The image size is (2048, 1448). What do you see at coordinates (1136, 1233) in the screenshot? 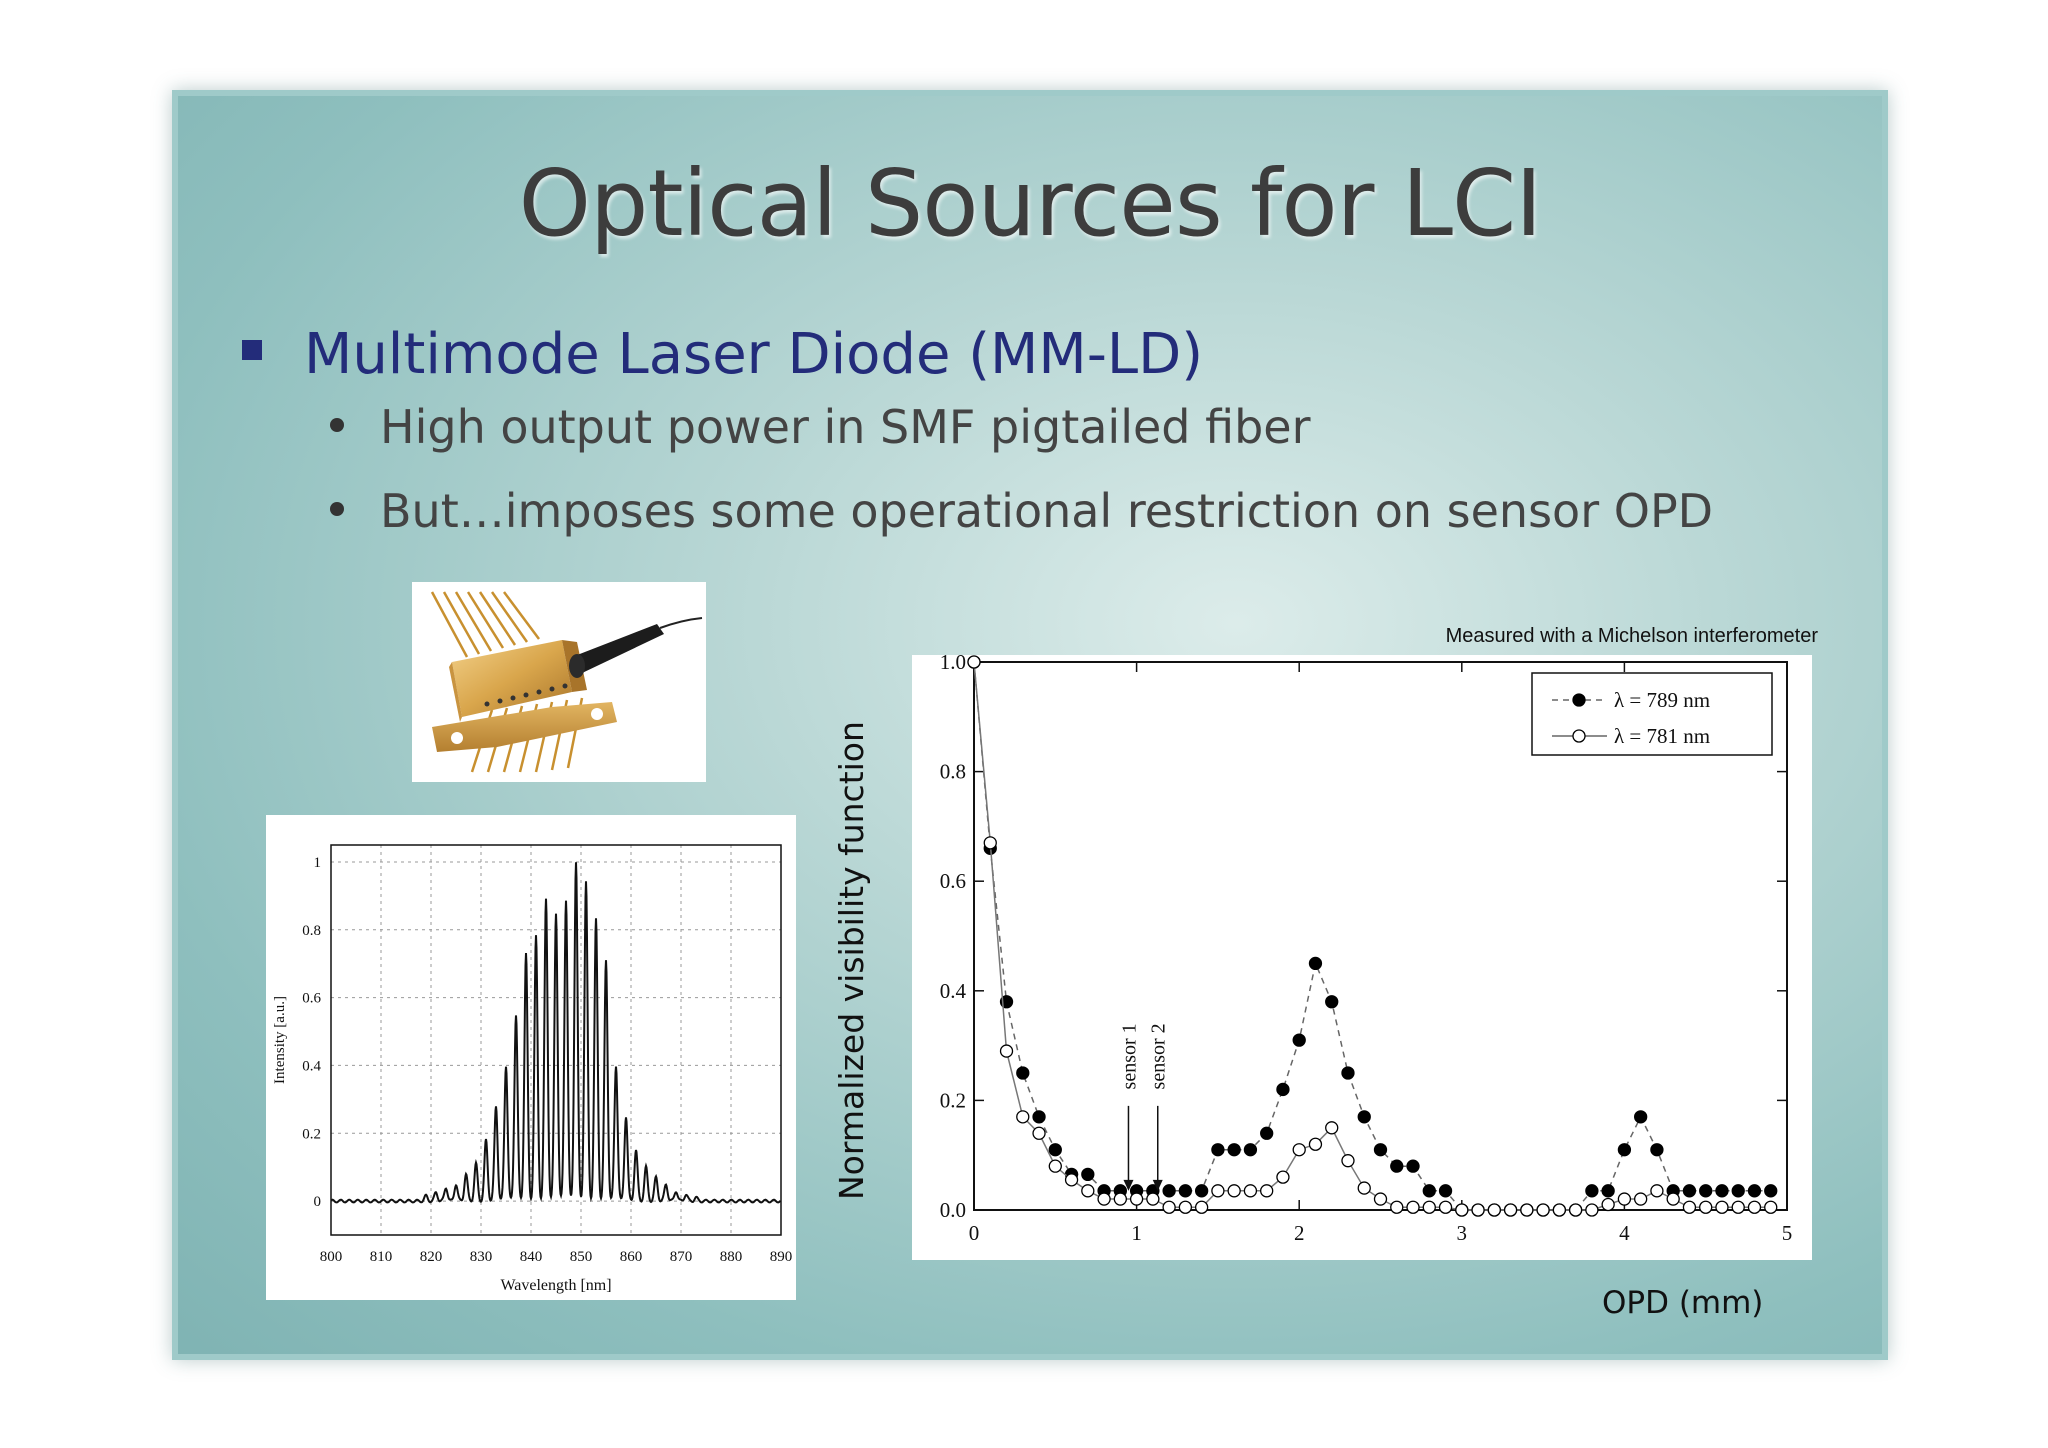
I see `visibility-x-tick-label: 1` at bounding box center [1136, 1233].